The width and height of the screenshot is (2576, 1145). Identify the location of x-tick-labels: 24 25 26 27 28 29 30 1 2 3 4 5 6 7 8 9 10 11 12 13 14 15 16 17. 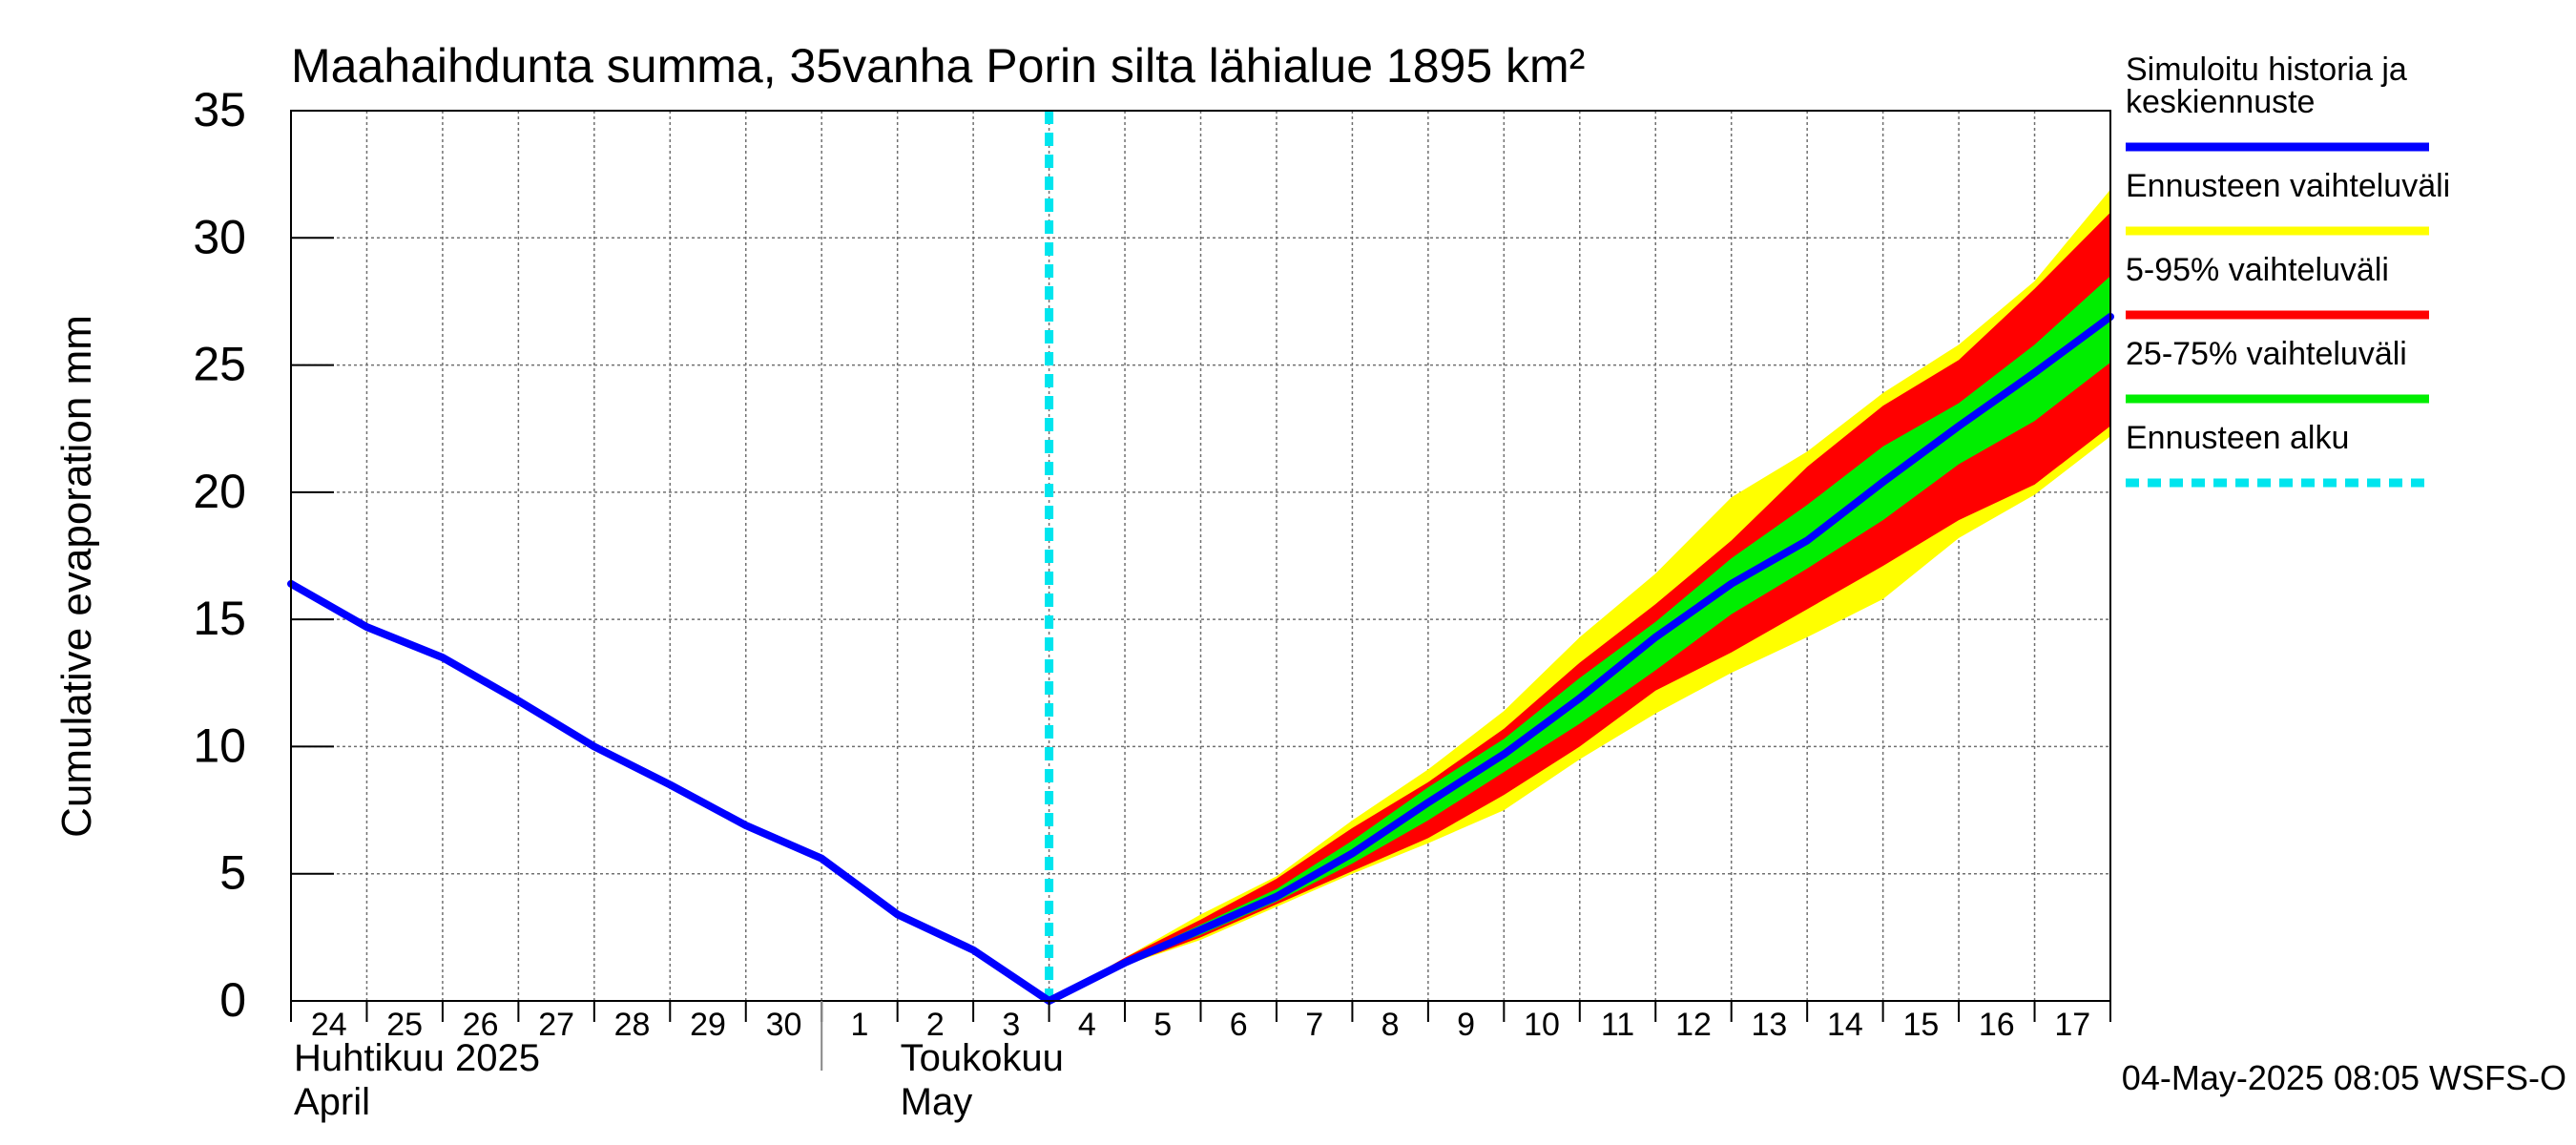
(1200, 1022).